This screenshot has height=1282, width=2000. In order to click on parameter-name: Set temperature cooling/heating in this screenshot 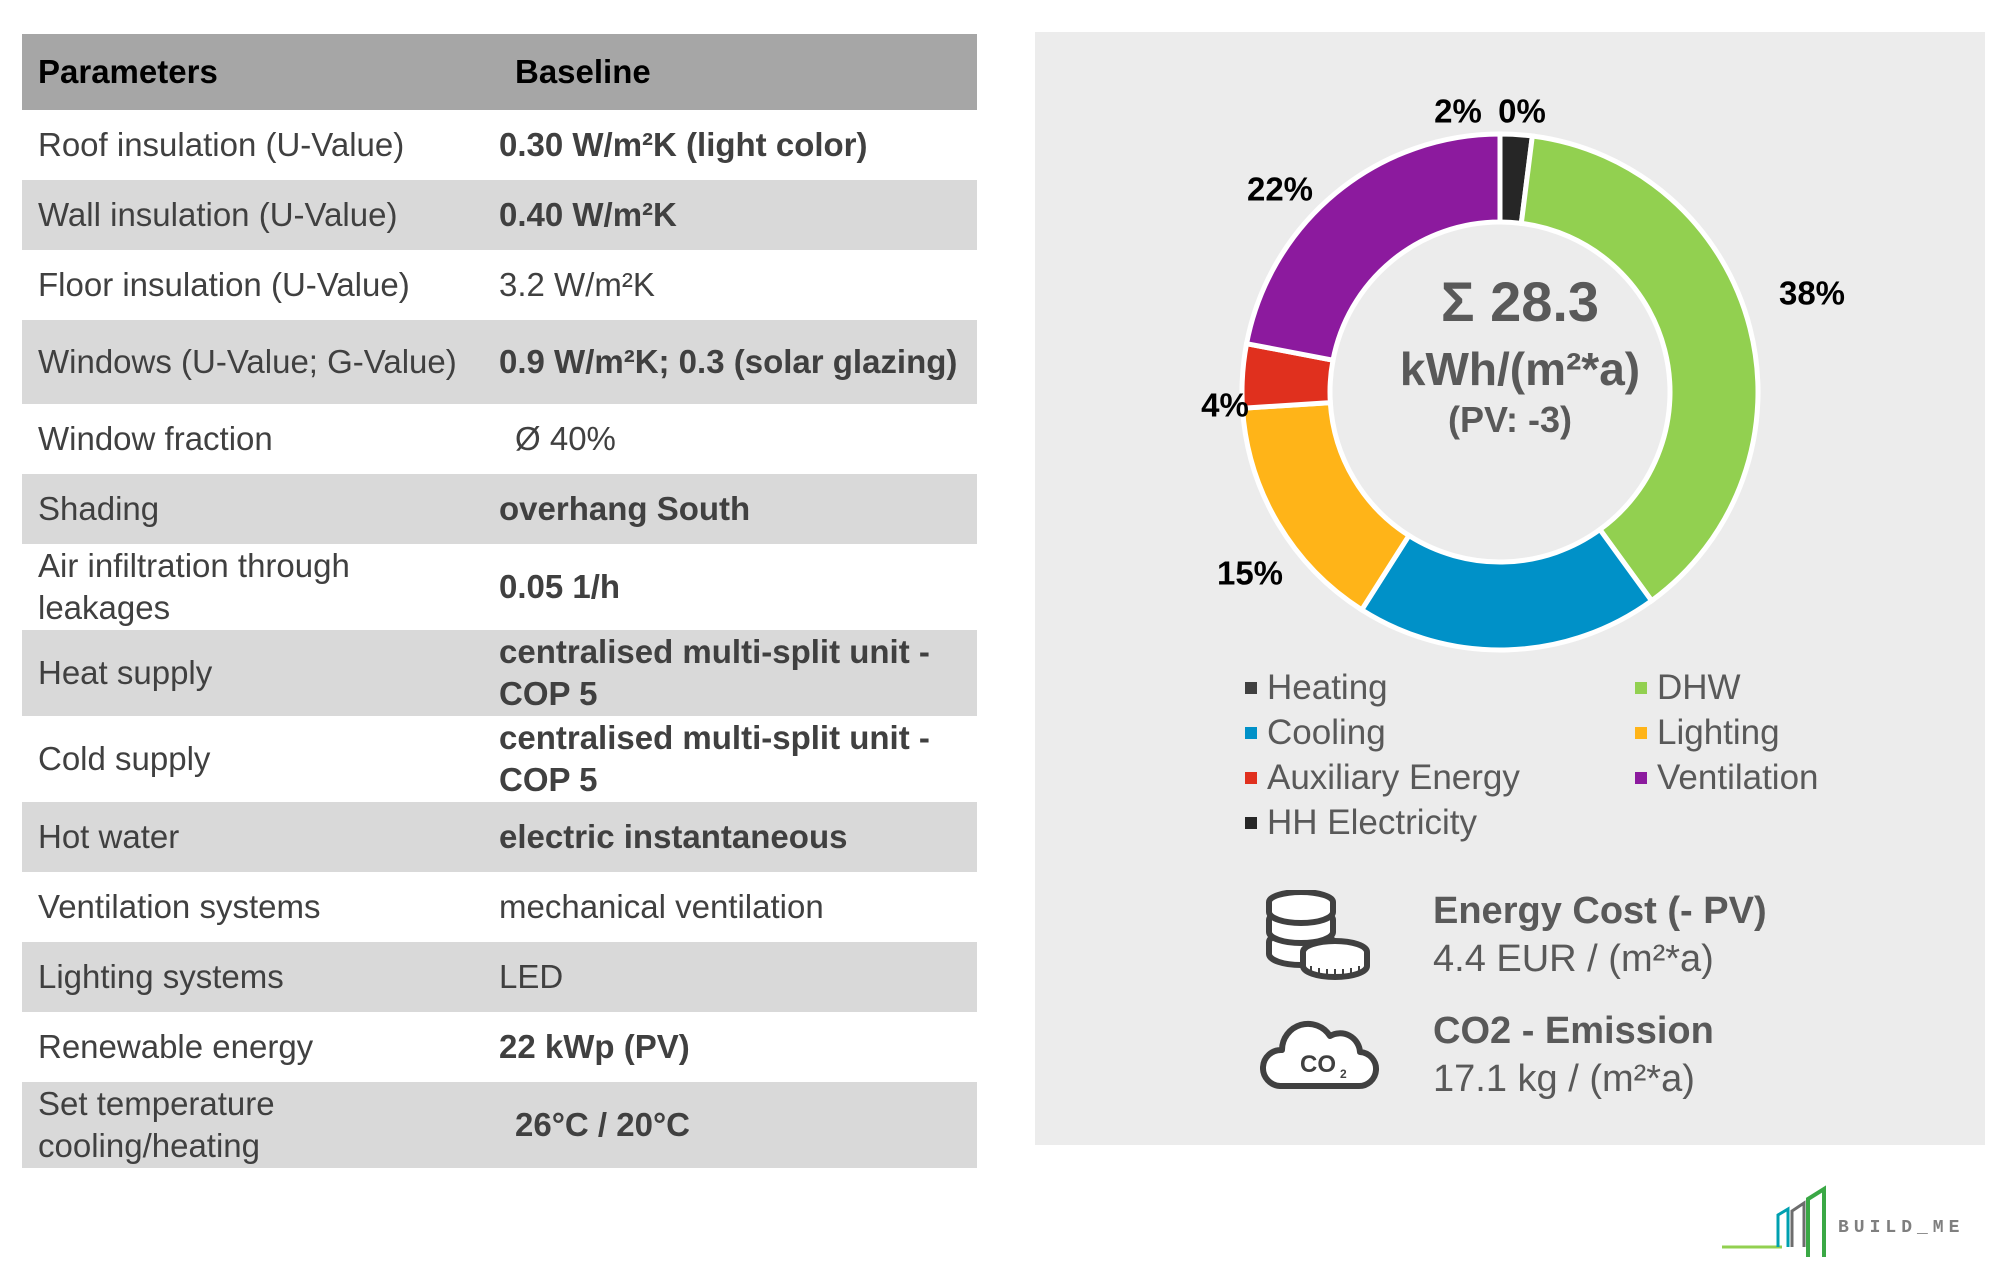, I will do `click(156, 1124)`.